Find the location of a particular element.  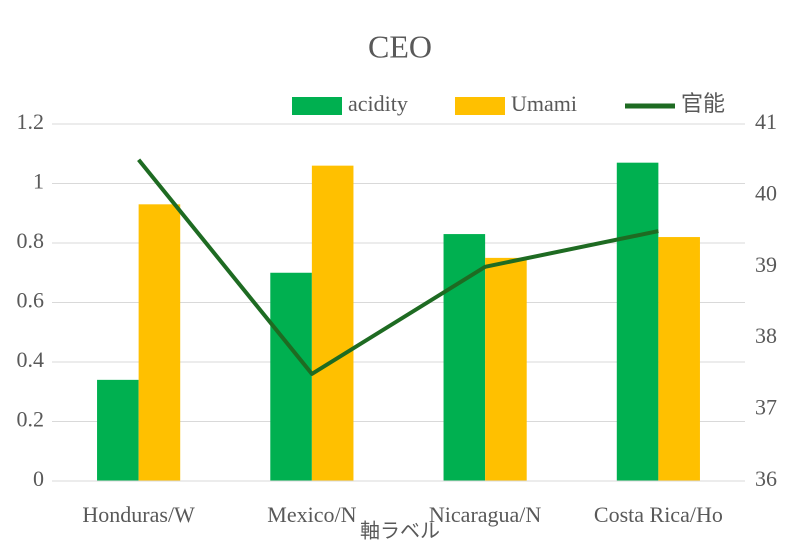

y2-tick-label: 39 is located at coordinates (766, 264).